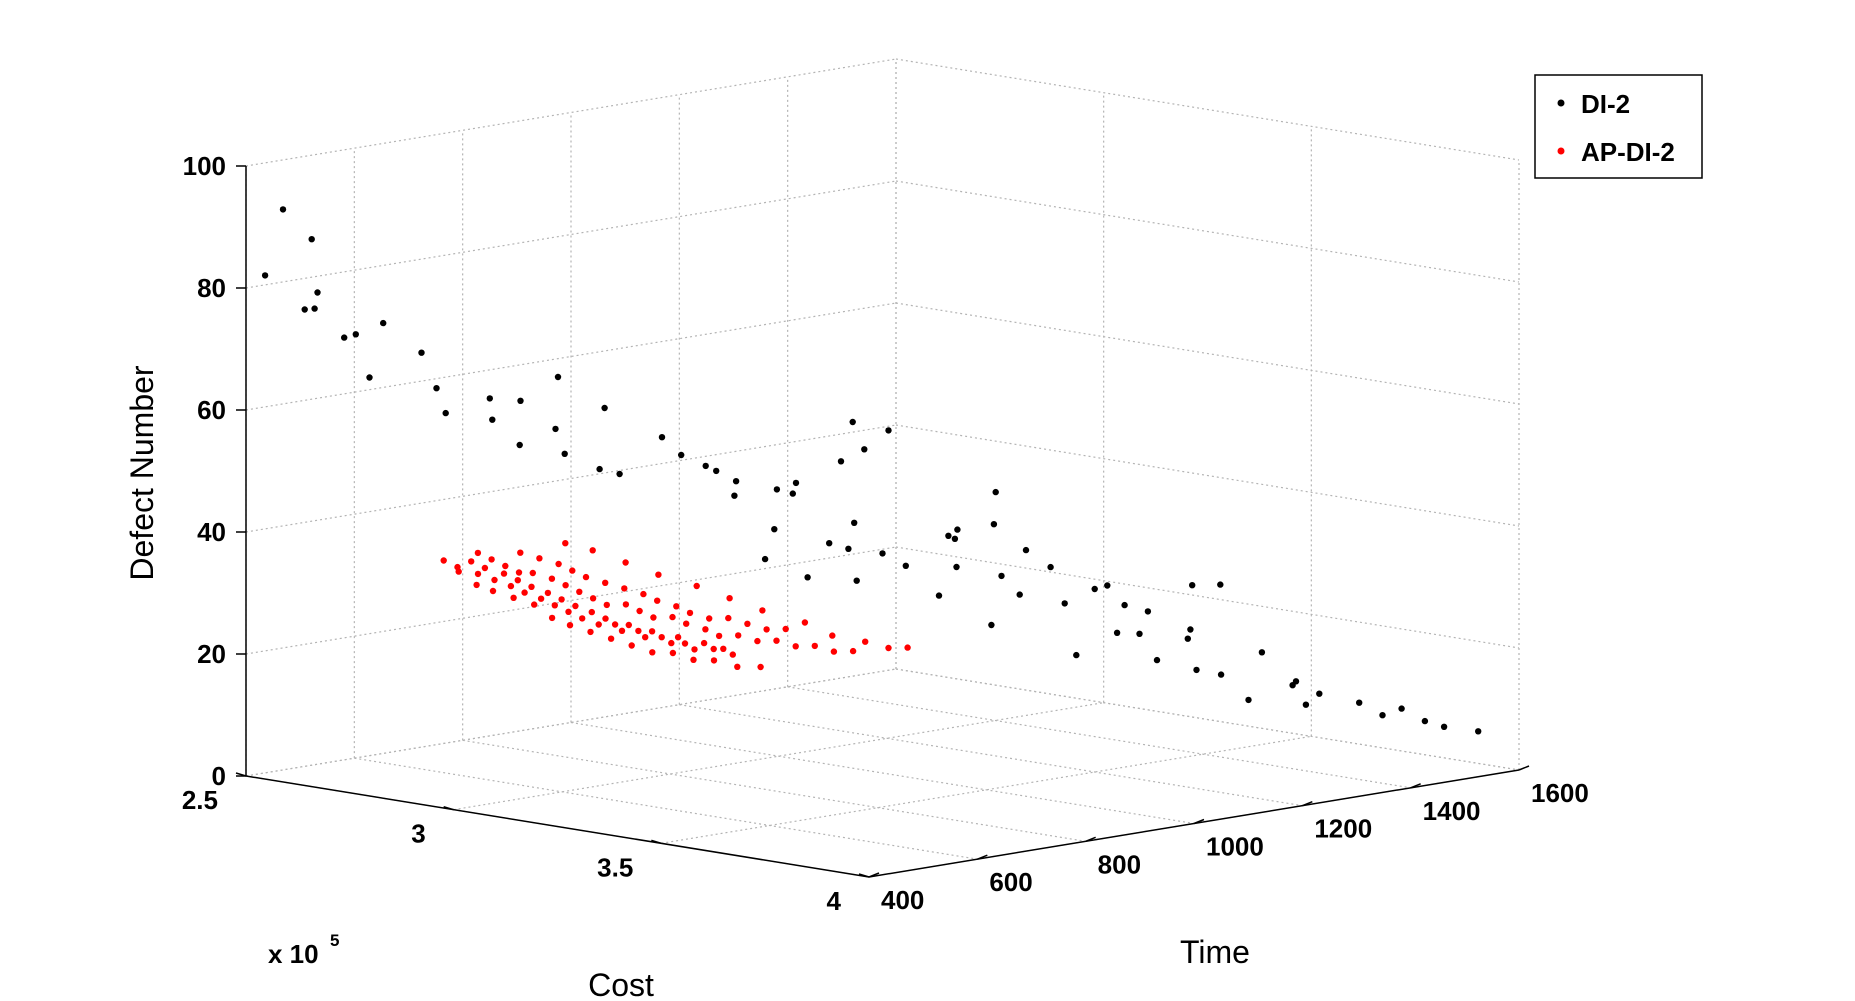  What do you see at coordinates (1605, 104) in the screenshot?
I see `legend-label-di-2: DI-2` at bounding box center [1605, 104].